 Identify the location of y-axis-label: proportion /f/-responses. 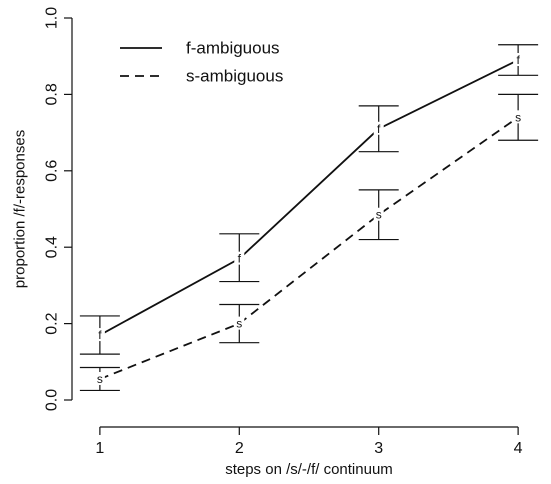
(20, 209).